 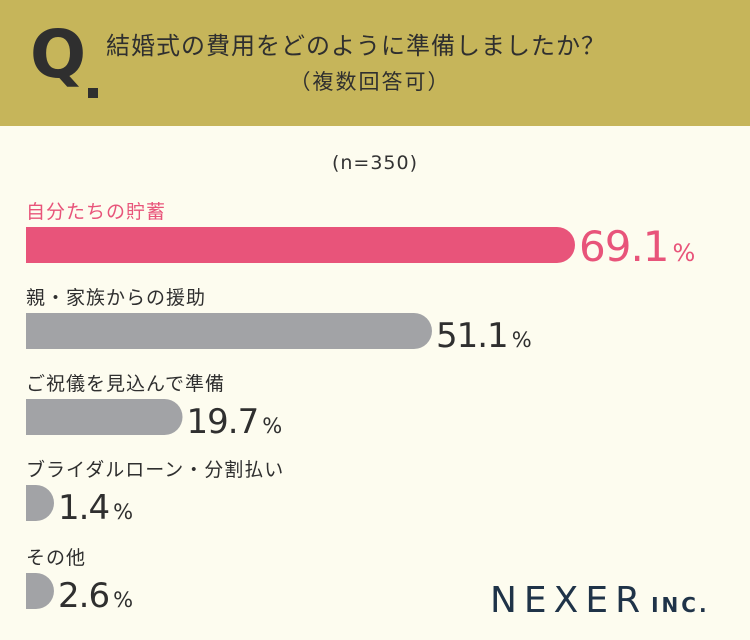 What do you see at coordinates (624, 246) in the screenshot?
I see `value-label-0: 69.1` at bounding box center [624, 246].